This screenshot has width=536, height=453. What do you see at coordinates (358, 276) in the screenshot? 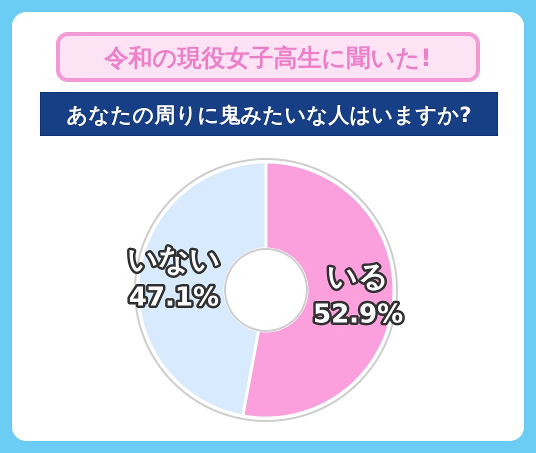
I see `slice-label: いる` at bounding box center [358, 276].